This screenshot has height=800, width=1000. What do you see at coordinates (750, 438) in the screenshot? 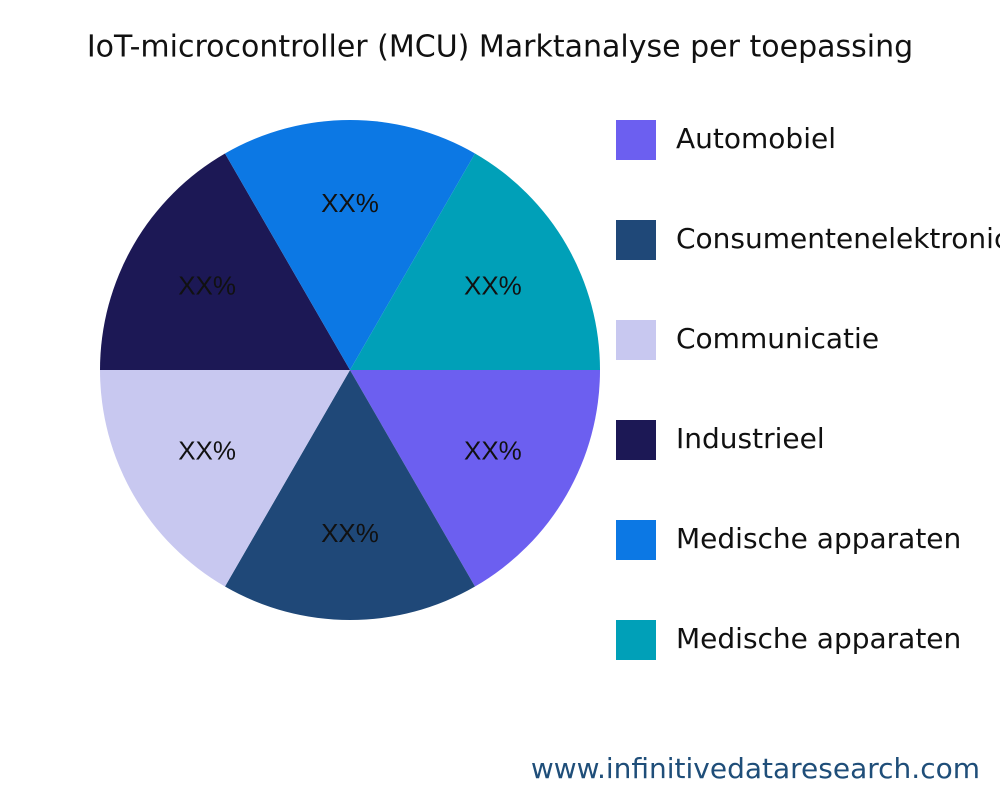
I see `legend-label: Industrieel` at bounding box center [750, 438].